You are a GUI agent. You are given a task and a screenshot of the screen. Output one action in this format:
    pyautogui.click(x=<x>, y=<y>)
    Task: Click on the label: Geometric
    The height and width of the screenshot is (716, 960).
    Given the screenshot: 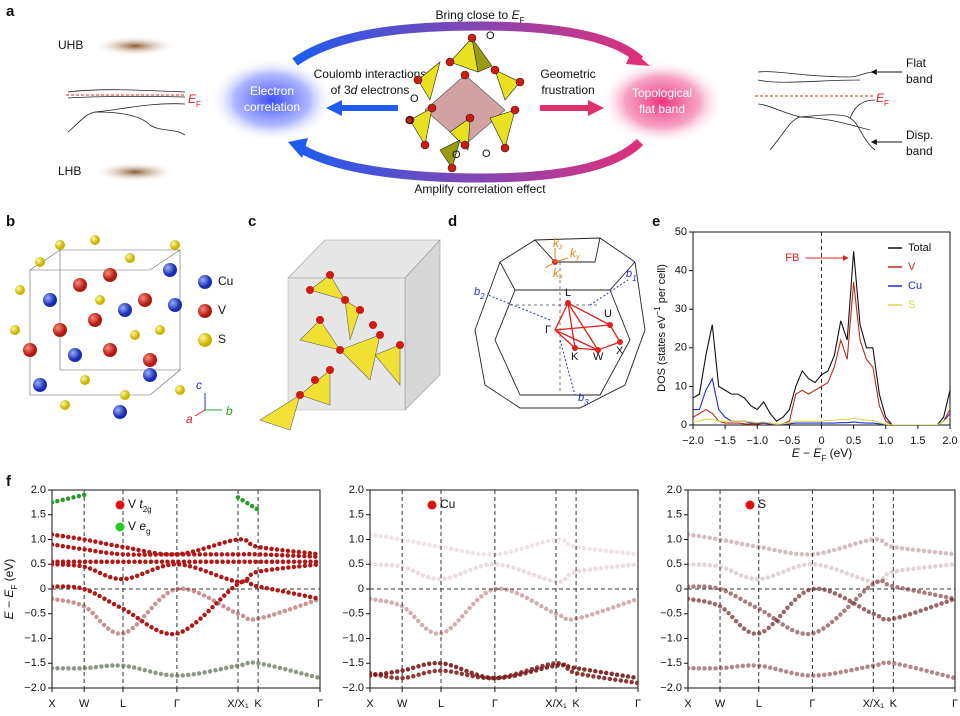 What is the action you would take?
    pyautogui.click(x=567, y=74)
    